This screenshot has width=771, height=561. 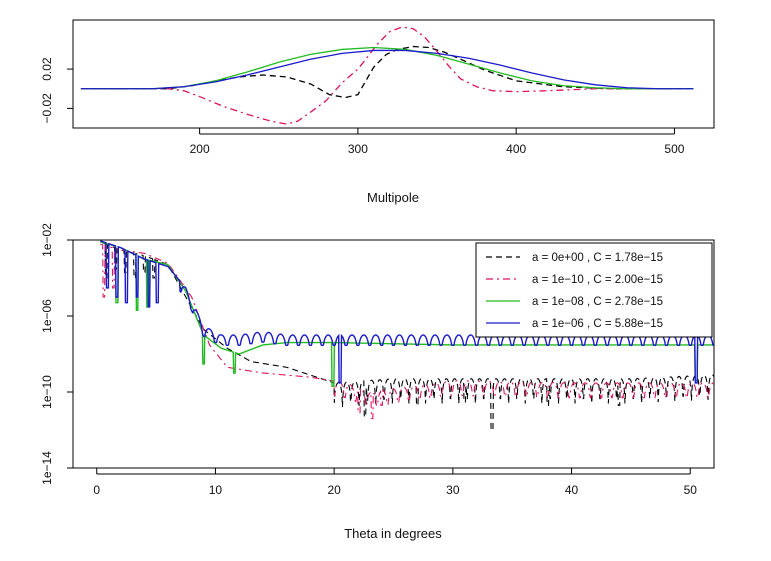 What do you see at coordinates (572, 490) in the screenshot?
I see `bottom-x-tick-label: 40` at bounding box center [572, 490].